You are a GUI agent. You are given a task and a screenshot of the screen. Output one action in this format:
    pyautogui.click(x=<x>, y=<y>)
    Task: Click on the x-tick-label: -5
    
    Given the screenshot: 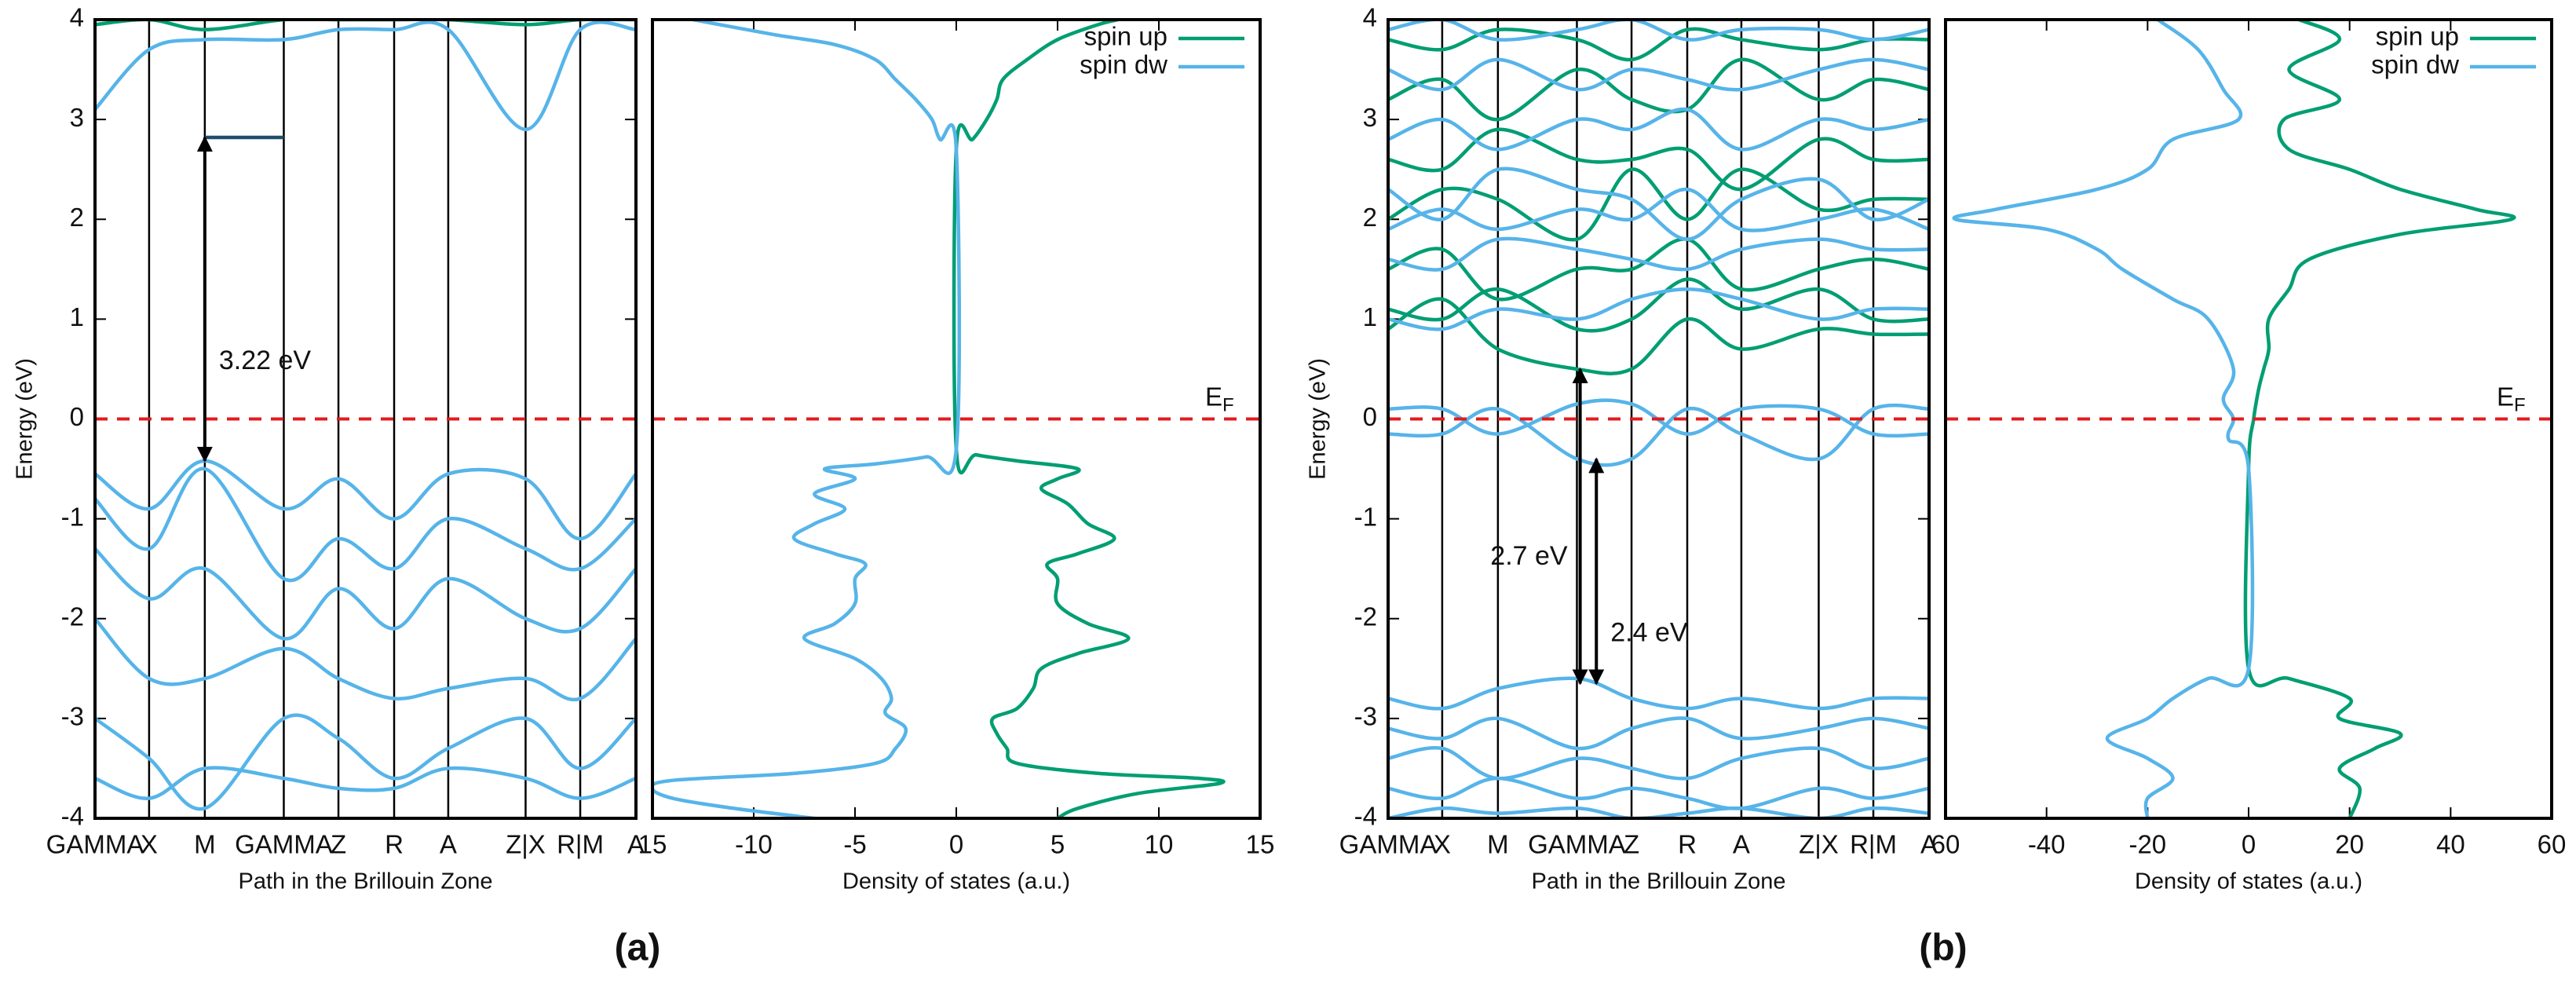 What is the action you would take?
    pyautogui.click(x=854, y=844)
    